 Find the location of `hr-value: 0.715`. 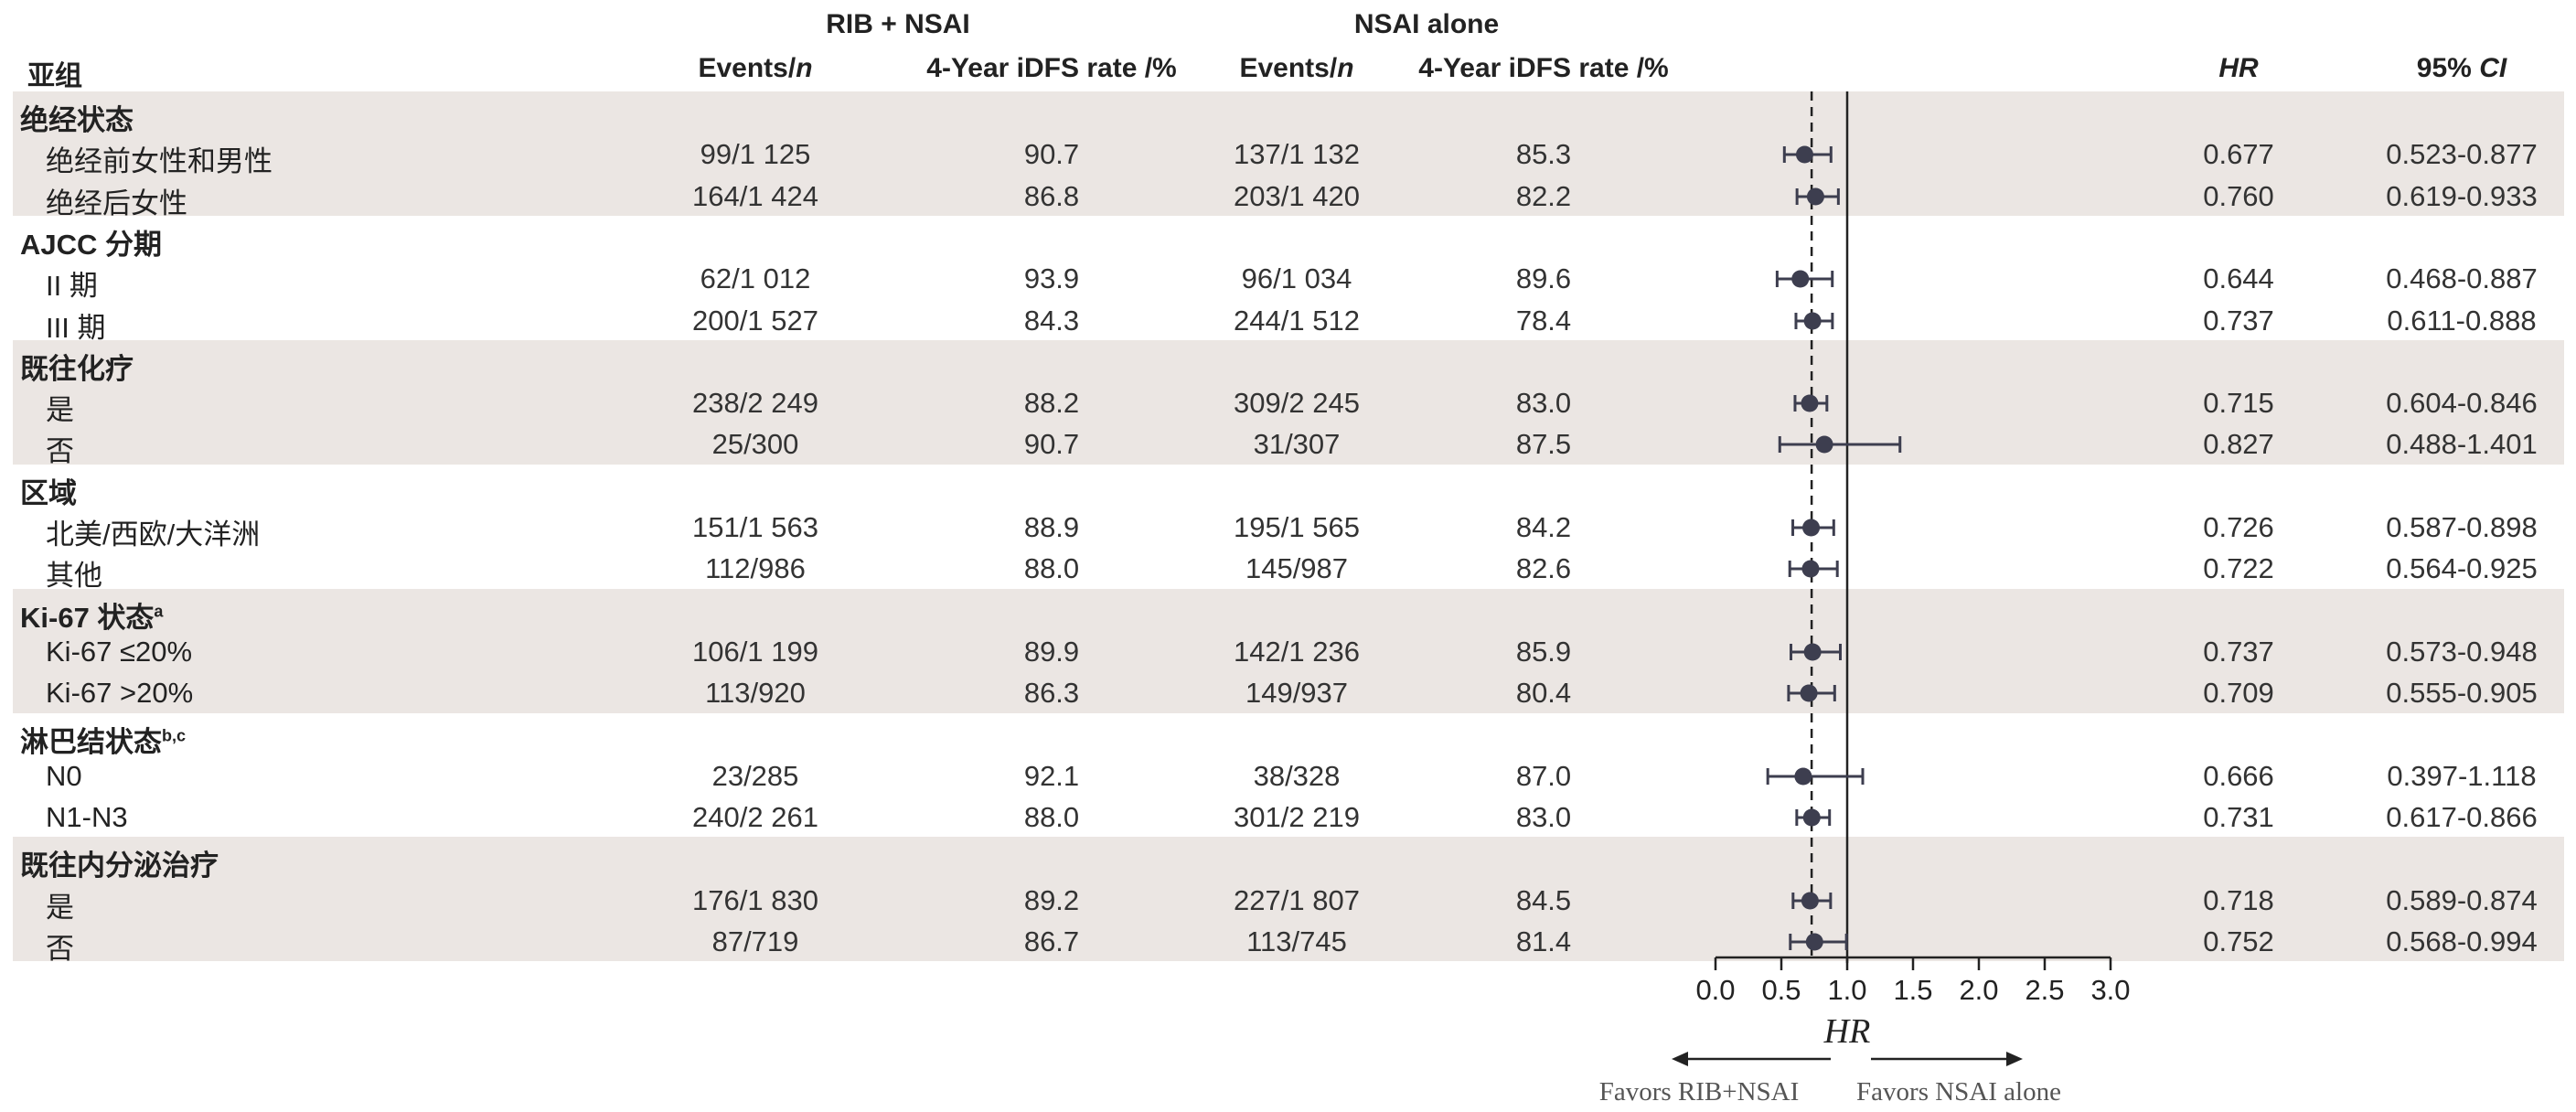

hr-value: 0.715 is located at coordinates (2238, 403).